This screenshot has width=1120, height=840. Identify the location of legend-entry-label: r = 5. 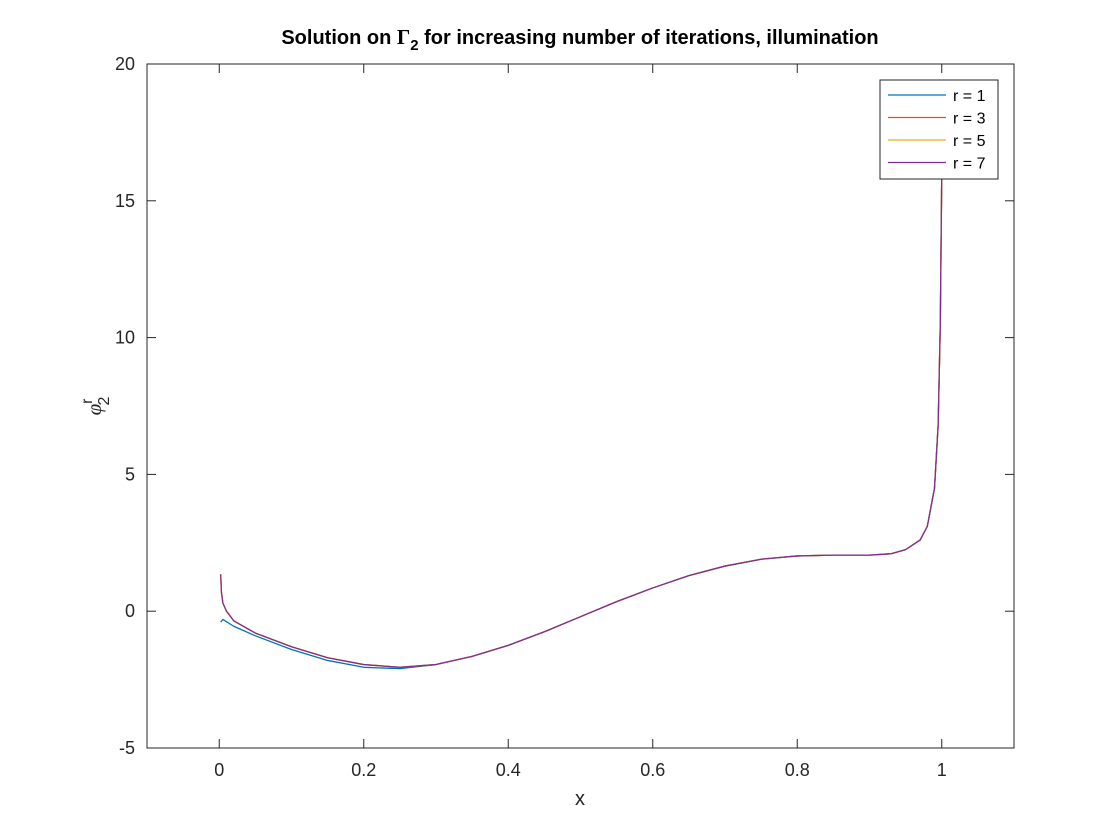
(969, 141).